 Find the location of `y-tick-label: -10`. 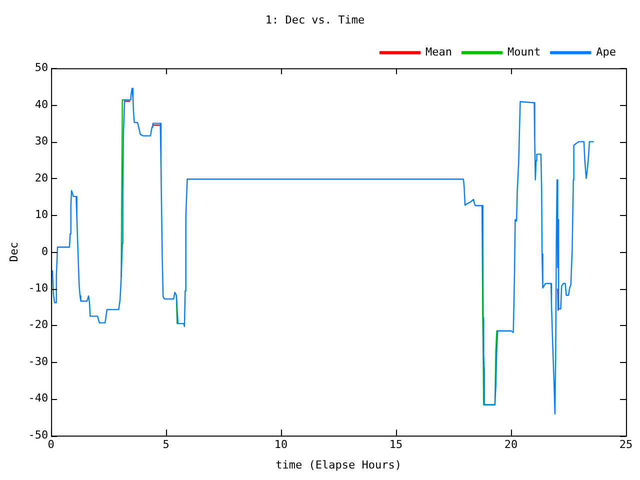

y-tick-label: -10 is located at coordinates (38, 288).